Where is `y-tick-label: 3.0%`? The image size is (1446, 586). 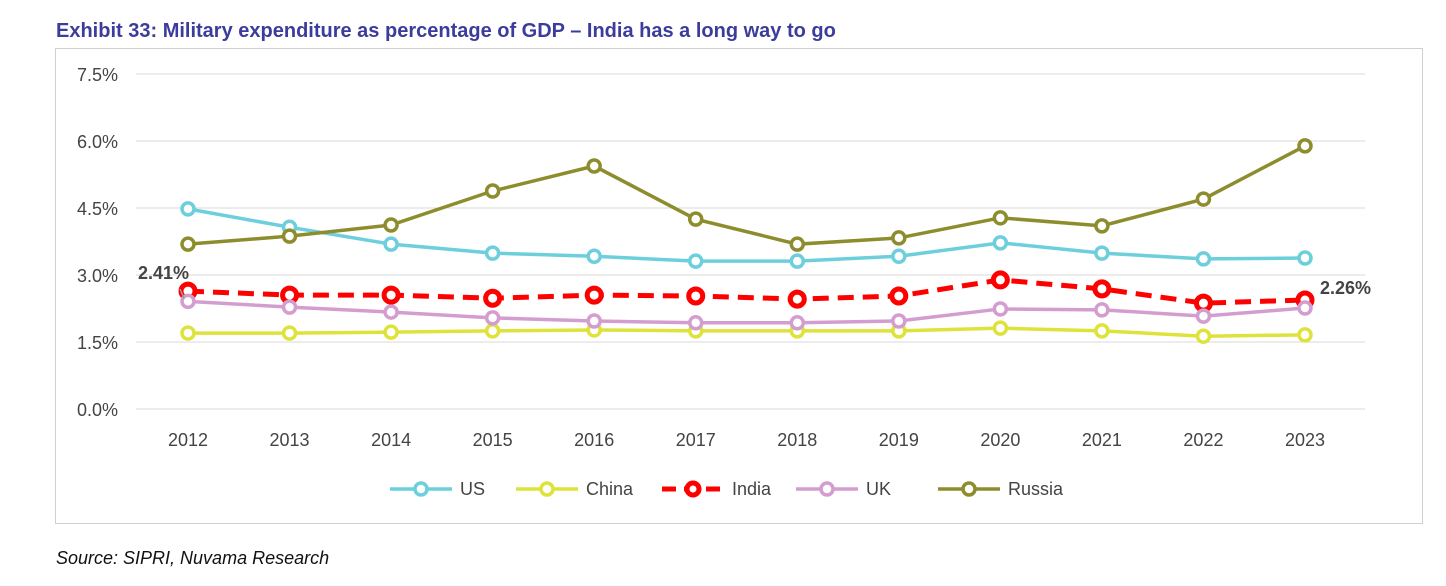 y-tick-label: 3.0% is located at coordinates (97, 276).